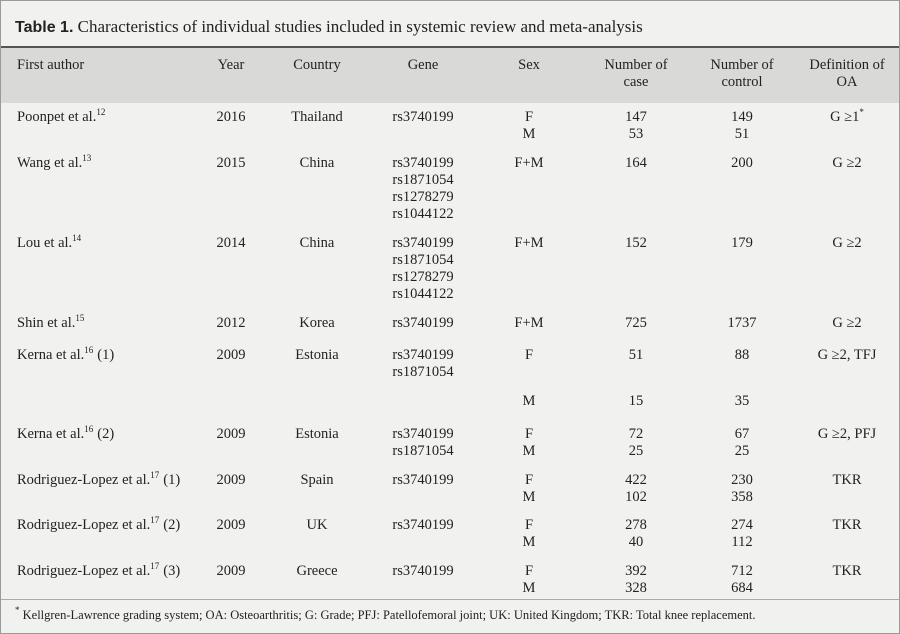 This screenshot has width=900, height=634. Describe the element at coordinates (529, 65) in the screenshot. I see `column-header: Sex` at that location.